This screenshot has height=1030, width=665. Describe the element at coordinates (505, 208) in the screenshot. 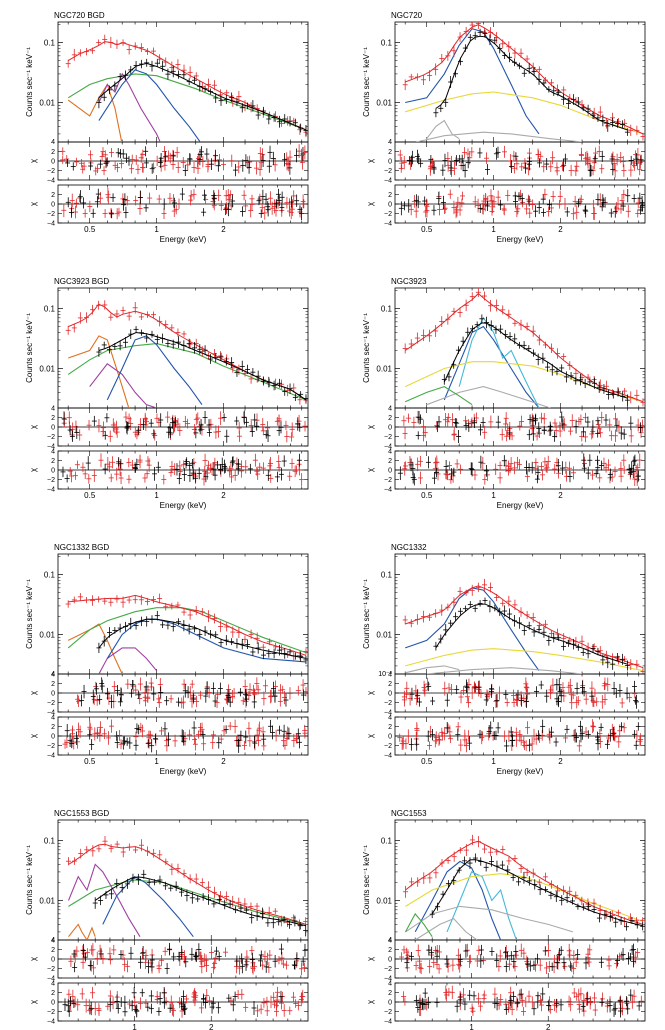

I see `residual-2: 20−2−4χ` at that location.